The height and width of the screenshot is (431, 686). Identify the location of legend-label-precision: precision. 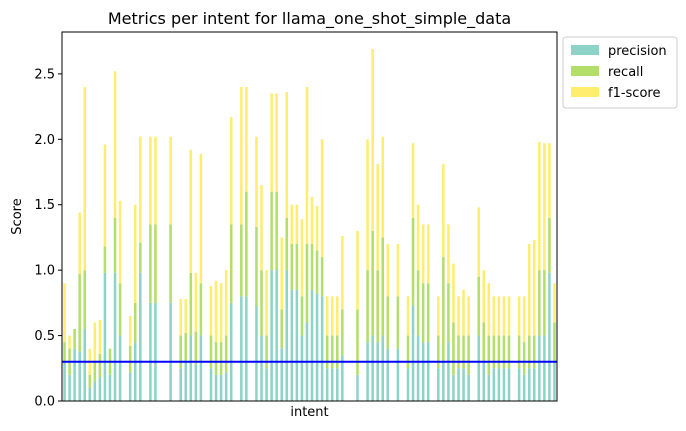
(637, 51).